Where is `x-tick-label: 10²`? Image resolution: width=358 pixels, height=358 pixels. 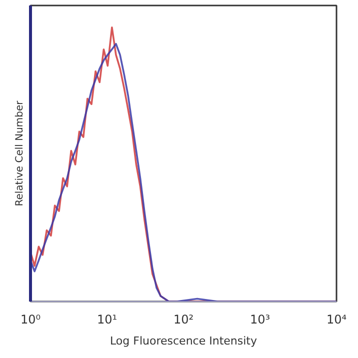 x-tick-label: 10² is located at coordinates (183, 319).